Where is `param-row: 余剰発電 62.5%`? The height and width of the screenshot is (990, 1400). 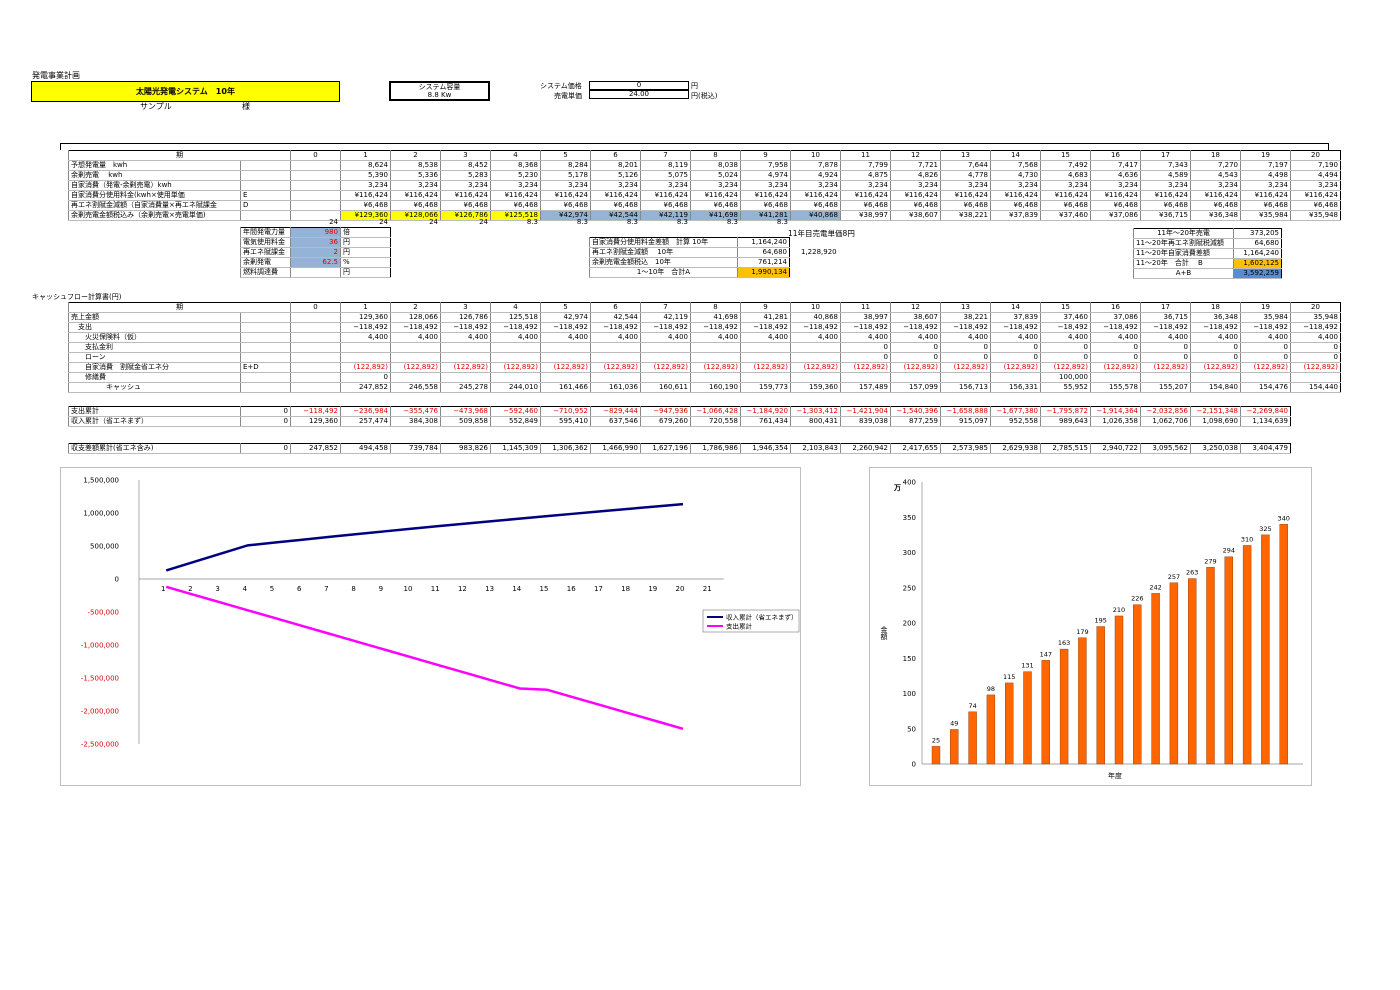
param-row: 余剰発電 62.5% is located at coordinates (315, 262).